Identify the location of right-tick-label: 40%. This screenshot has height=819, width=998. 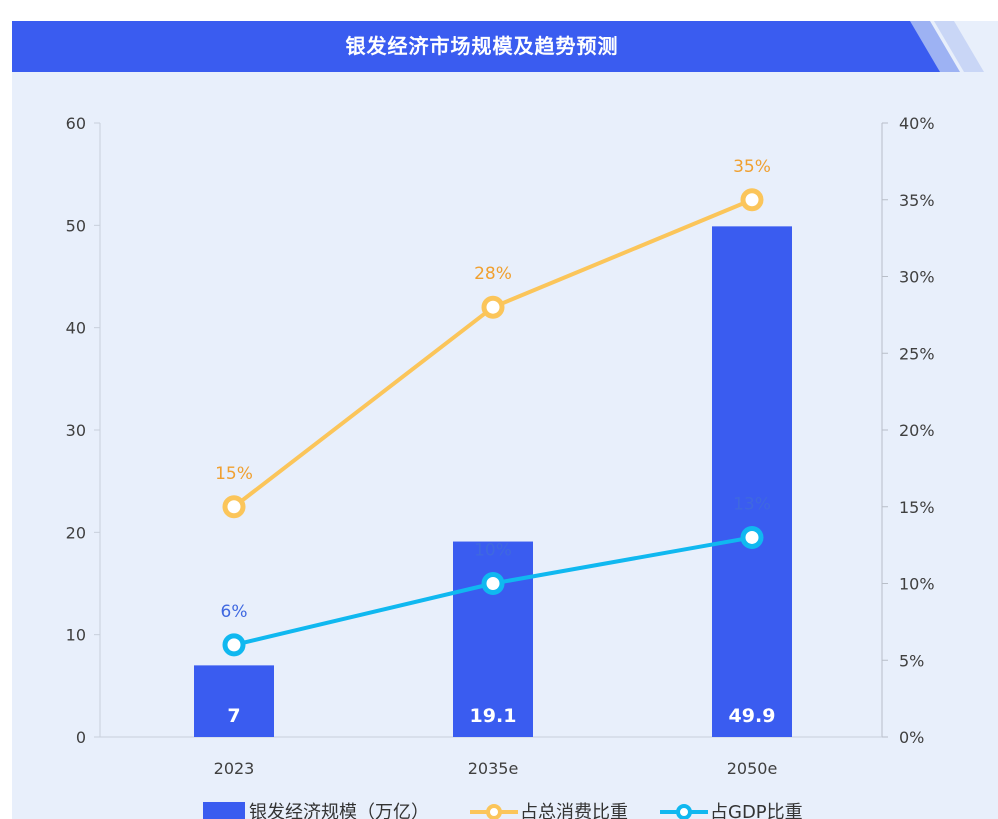
(917, 123).